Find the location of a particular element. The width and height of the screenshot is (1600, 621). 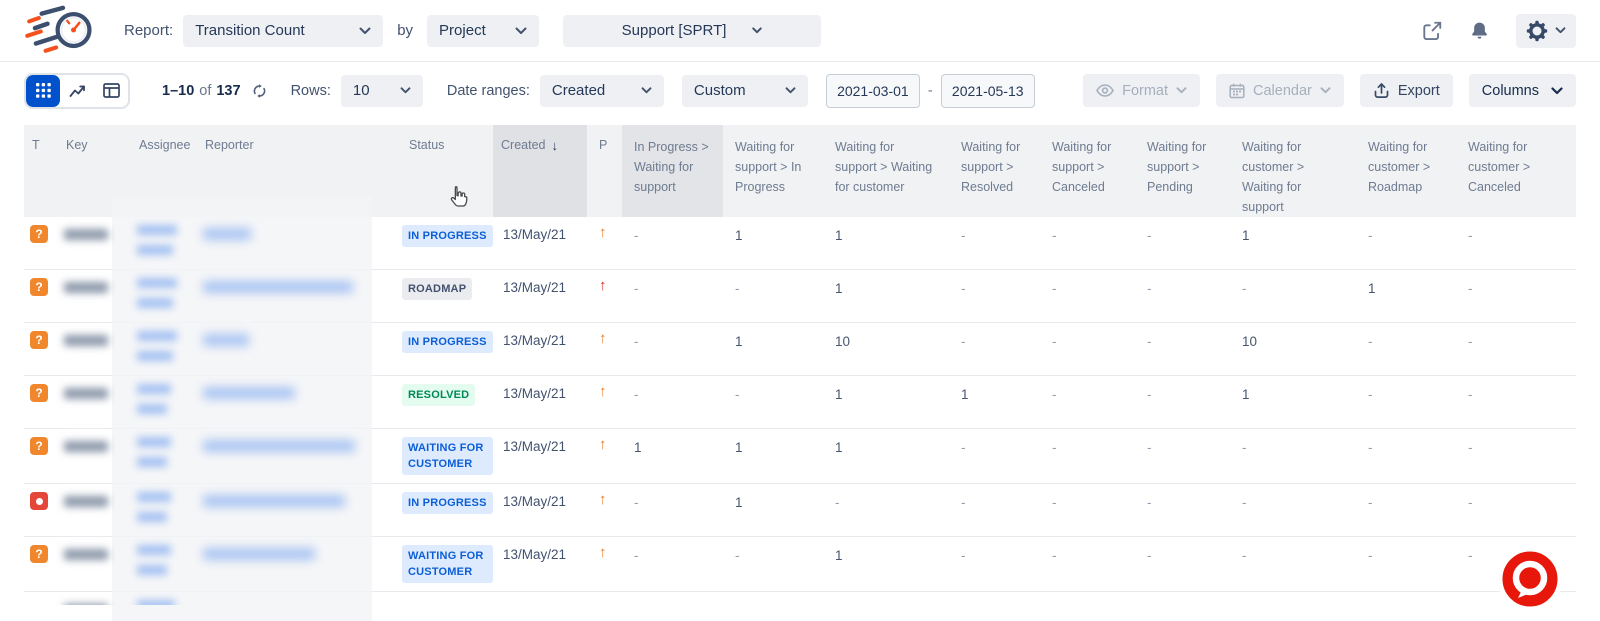

calendar-button: Calendar is located at coordinates (1280, 90).